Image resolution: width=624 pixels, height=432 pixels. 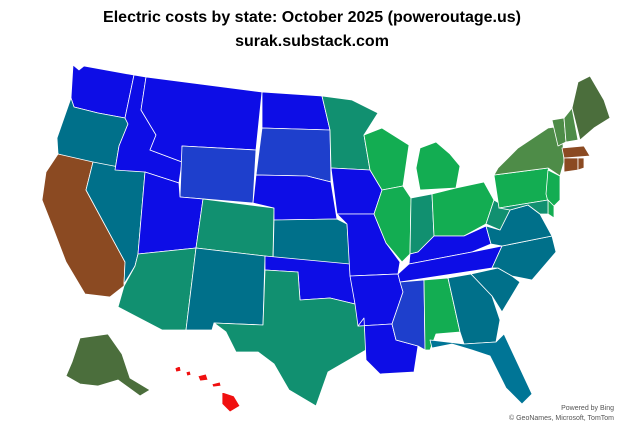 What do you see at coordinates (571, 125) in the screenshot?
I see `state-nh` at bounding box center [571, 125].